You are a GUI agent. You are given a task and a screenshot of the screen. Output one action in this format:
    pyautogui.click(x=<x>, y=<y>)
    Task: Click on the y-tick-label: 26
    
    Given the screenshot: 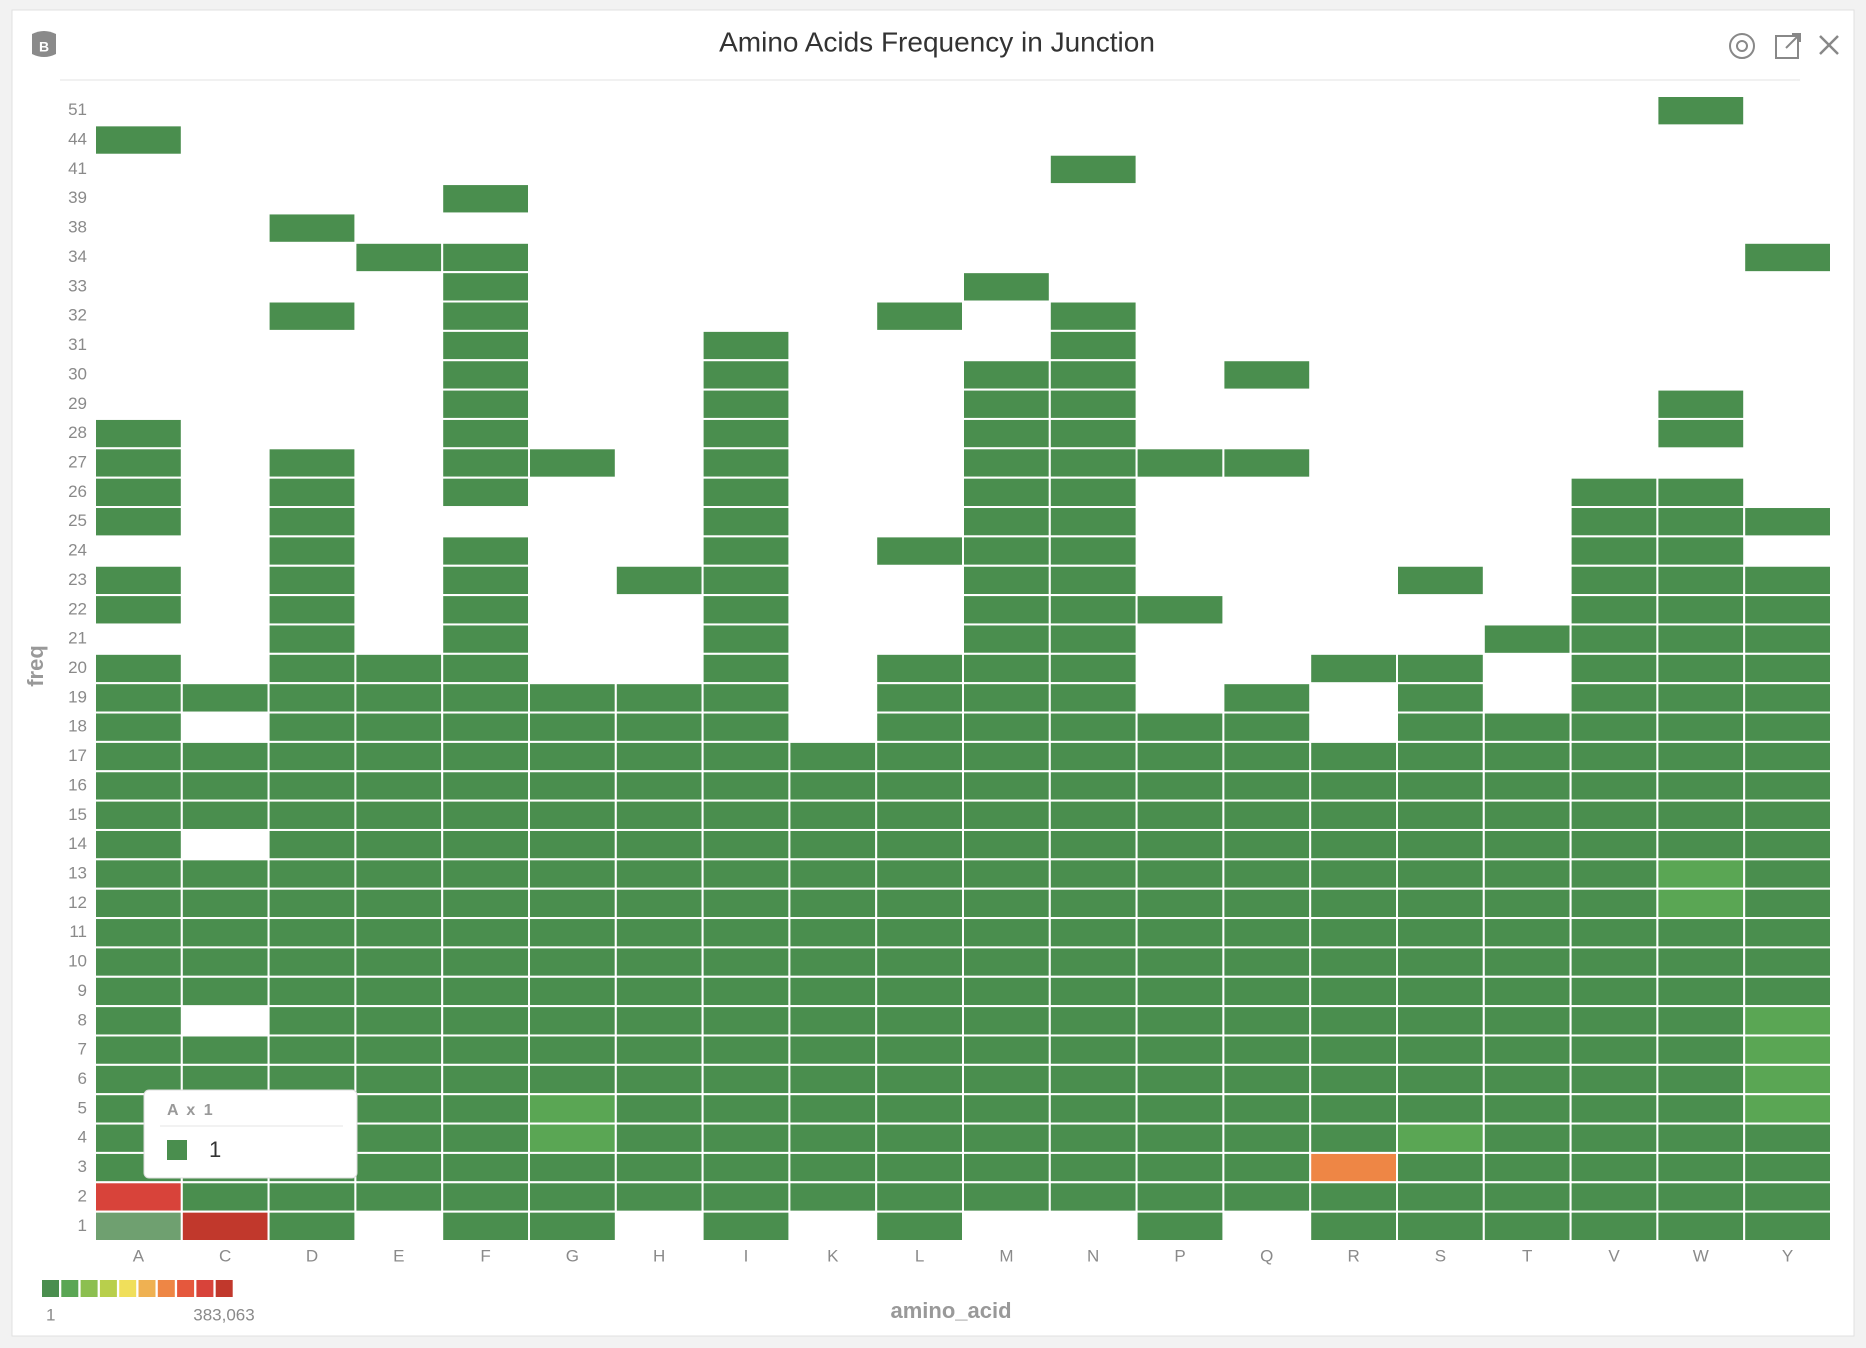 What is the action you would take?
    pyautogui.click(x=77, y=491)
    